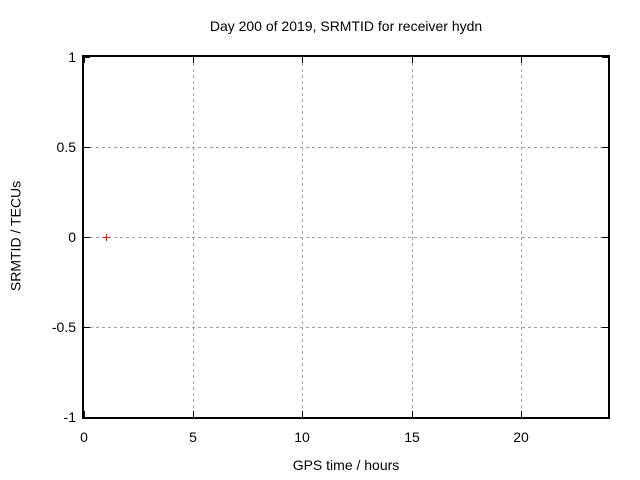  Describe the element at coordinates (346, 465) in the screenshot. I see `x-axis-label: GPS time / hours` at that location.